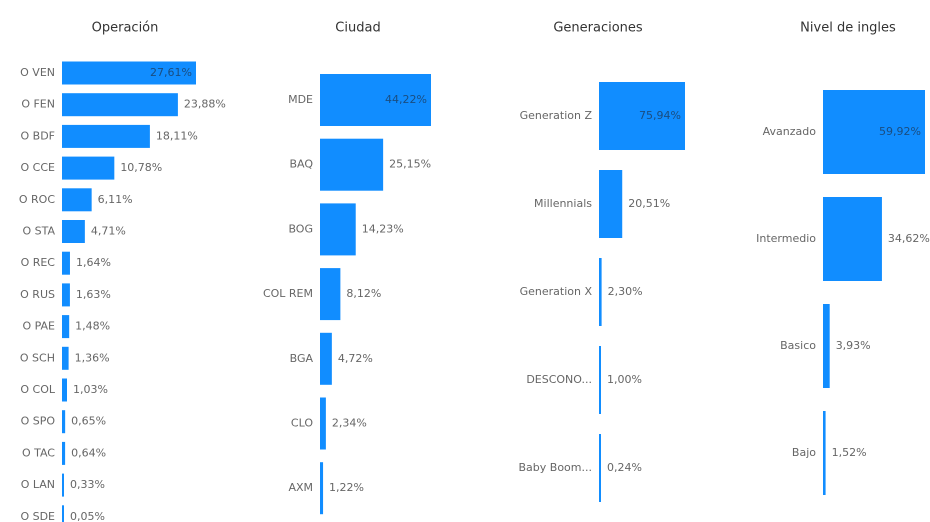 Image resolution: width=930 pixels, height=522 pixels. I want to click on value-label: 1,22%, so click(346, 487).